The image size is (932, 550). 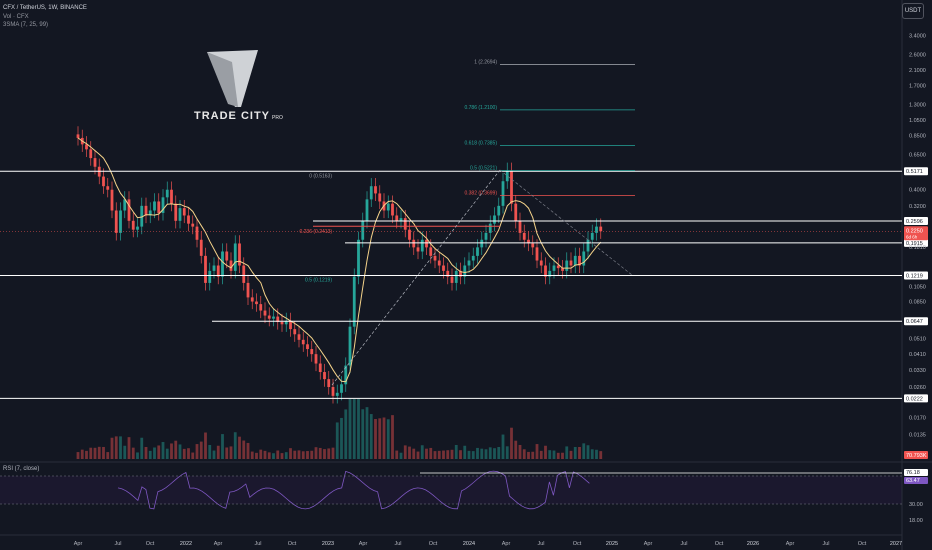 I want to click on volume-title: Vol · CFX, so click(x=16, y=17).